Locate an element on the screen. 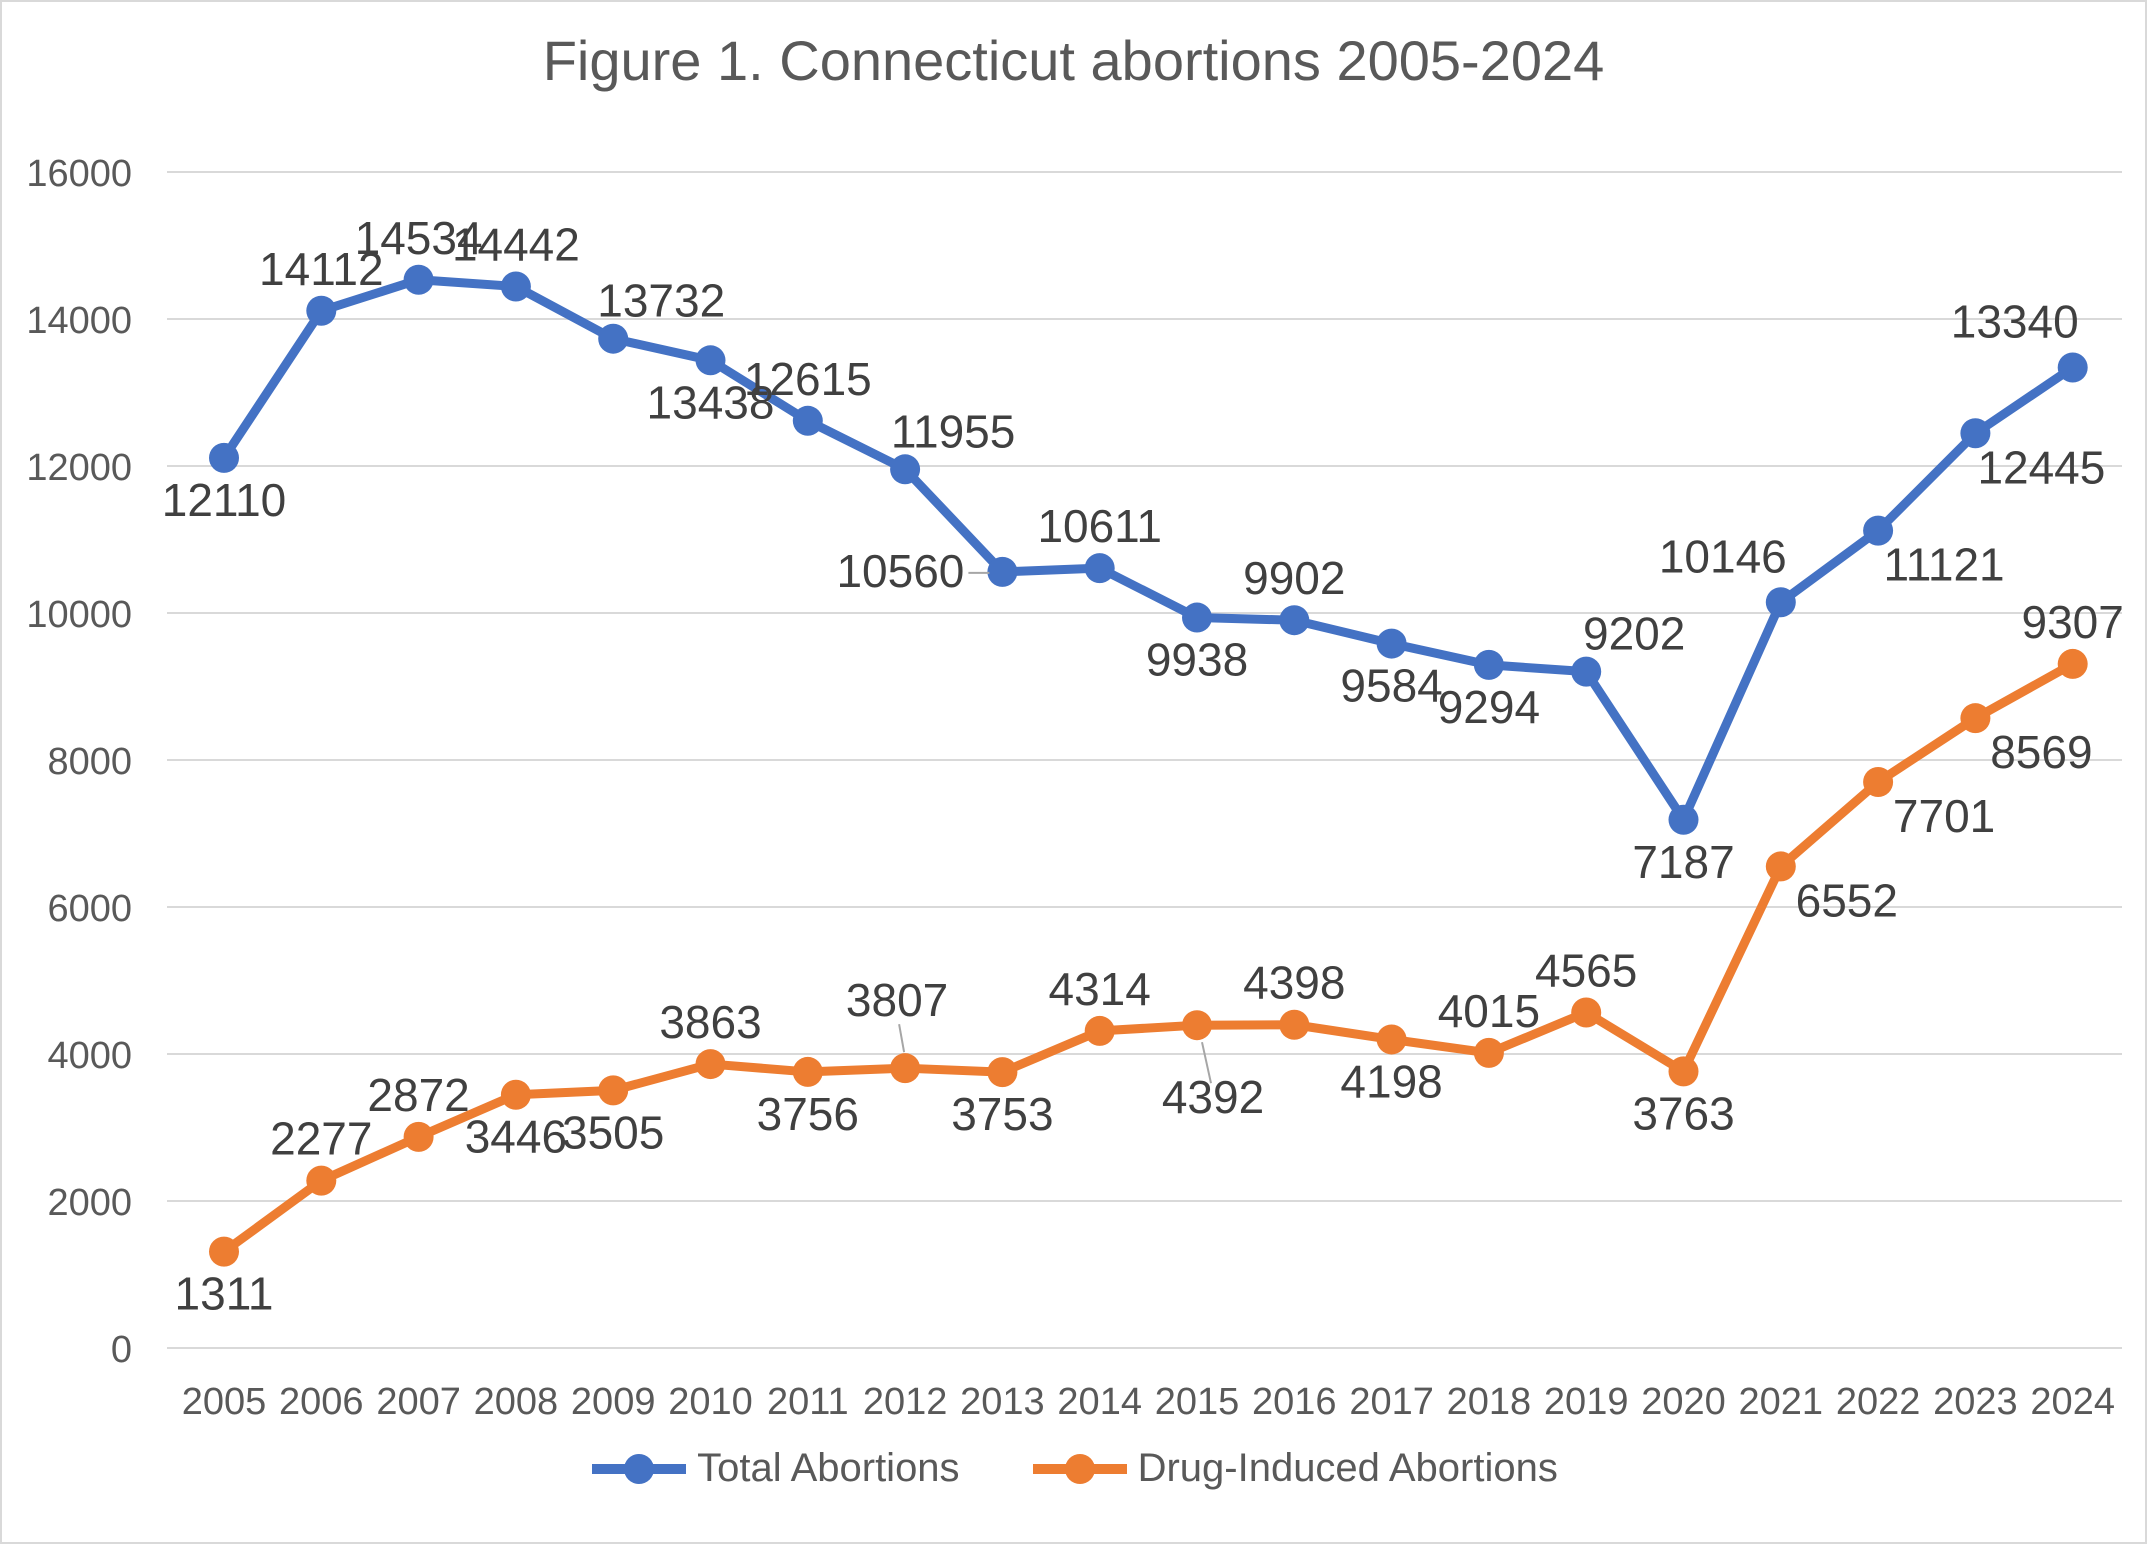 Image resolution: width=2147 pixels, height=1544 pixels. data-point-label-drug-induced-abortions: 4398 is located at coordinates (1294, 983).